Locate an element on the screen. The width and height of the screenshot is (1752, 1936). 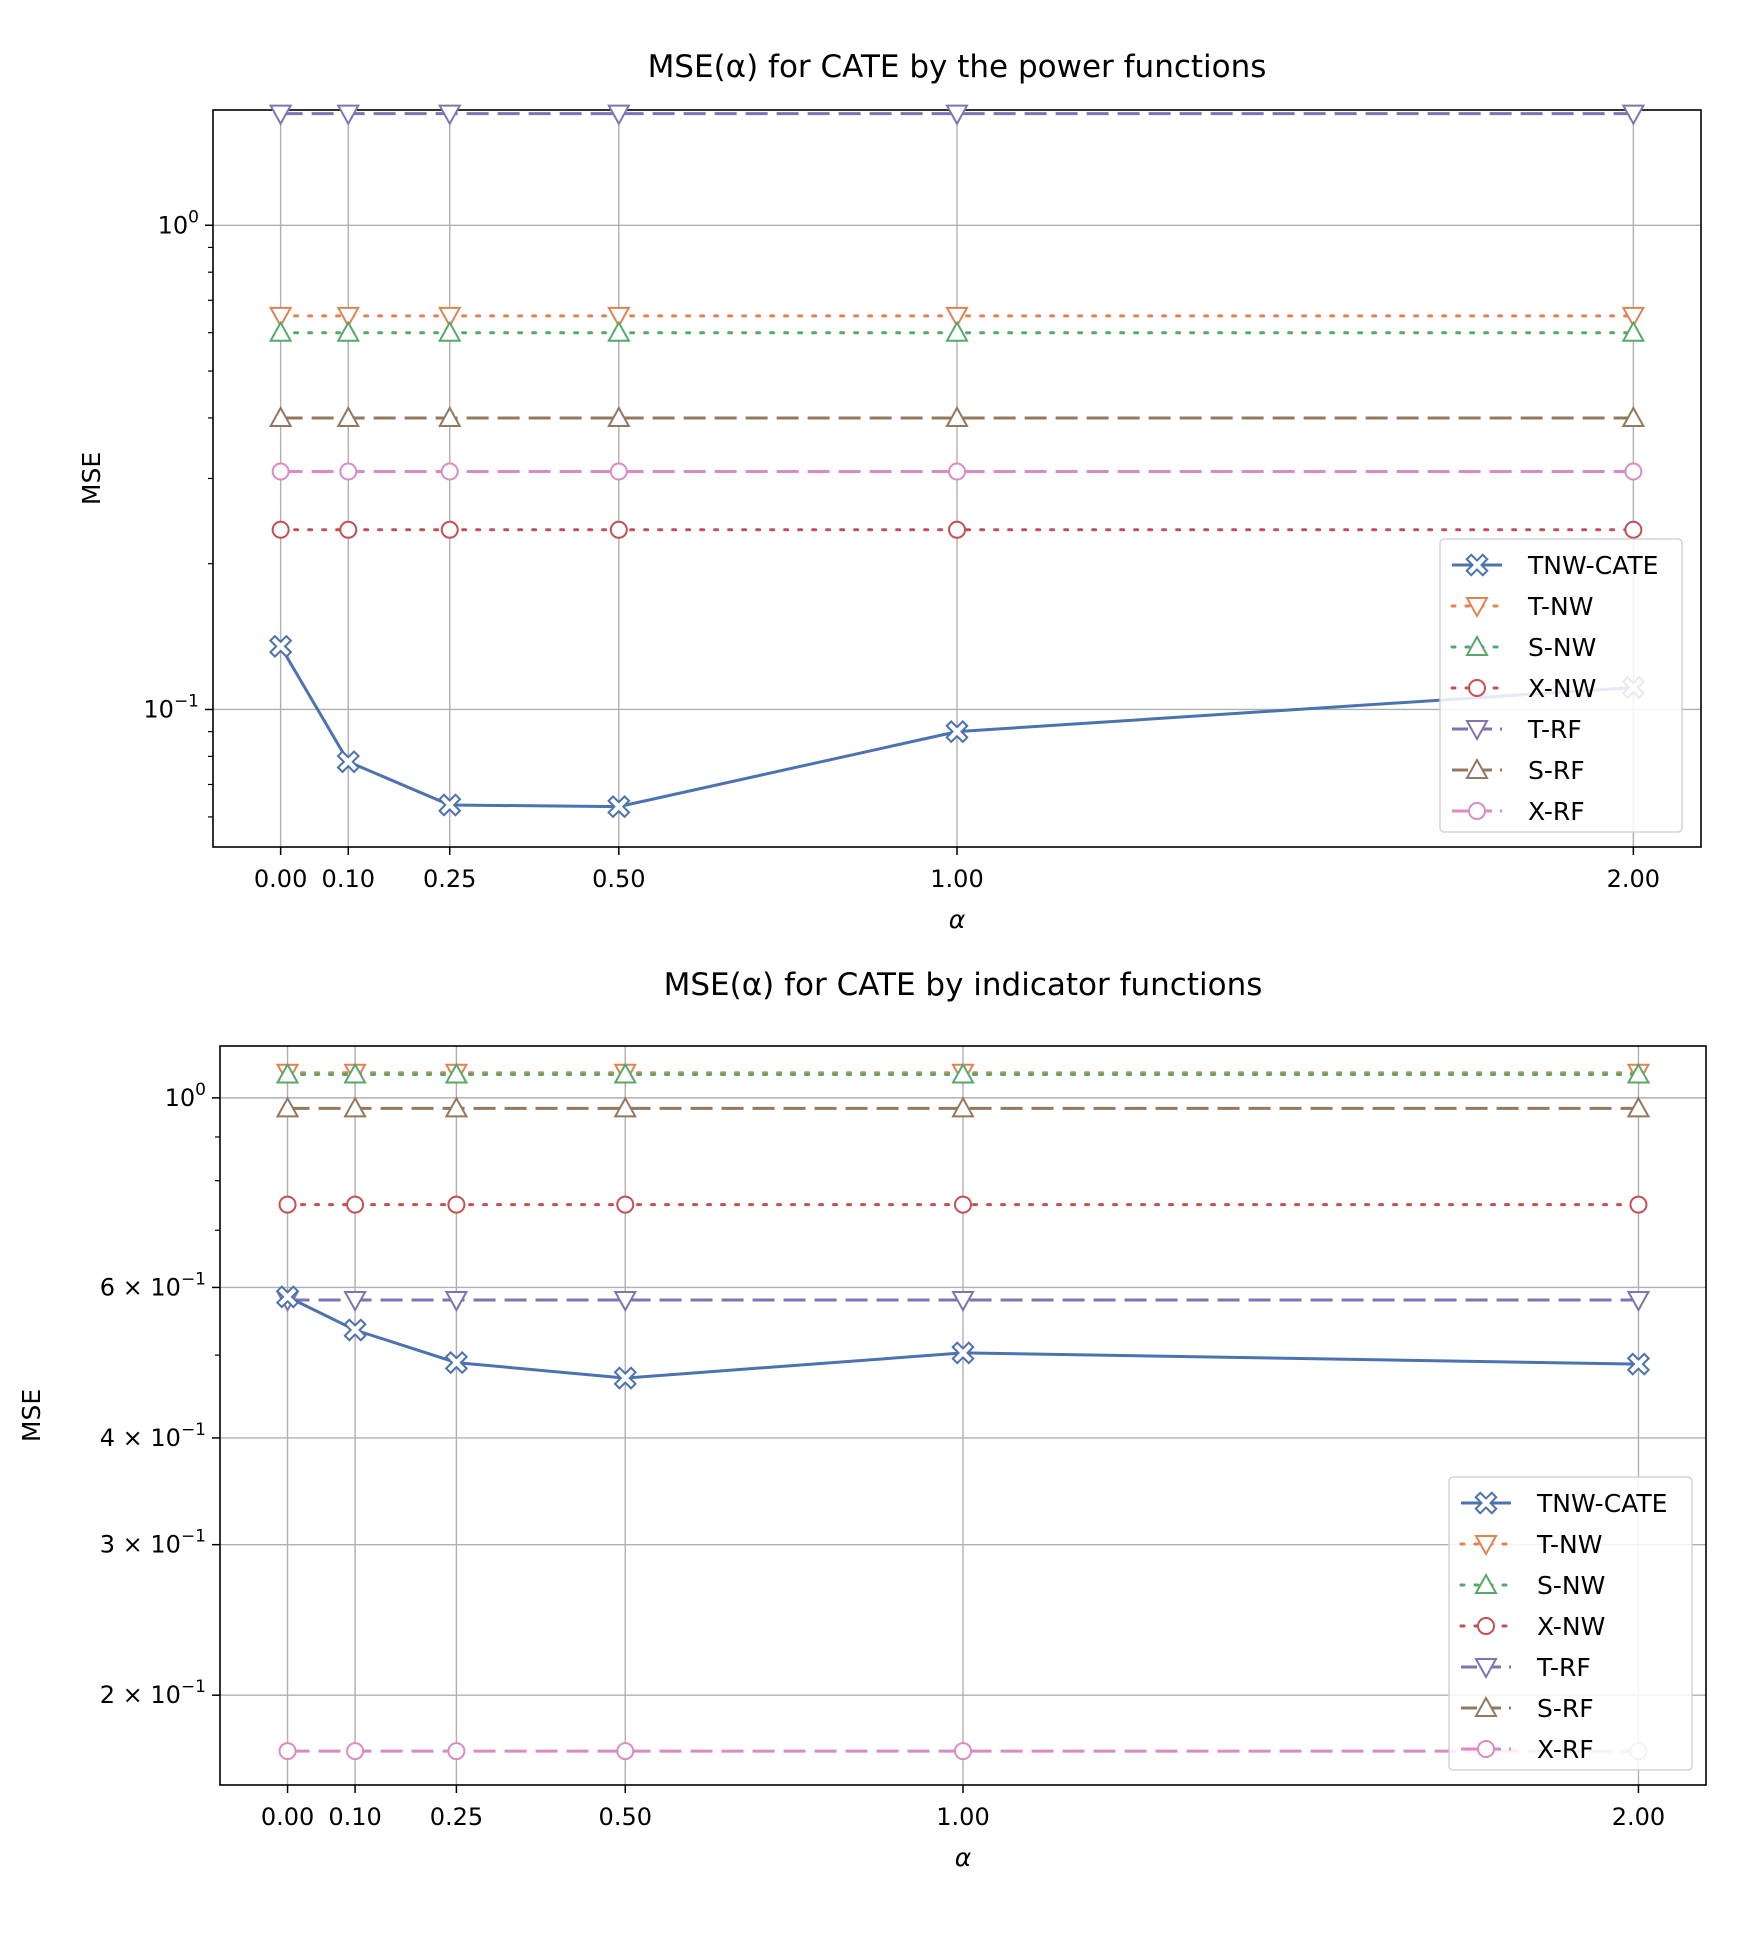
series-TNW-CATE is located at coordinates (963, 1337).